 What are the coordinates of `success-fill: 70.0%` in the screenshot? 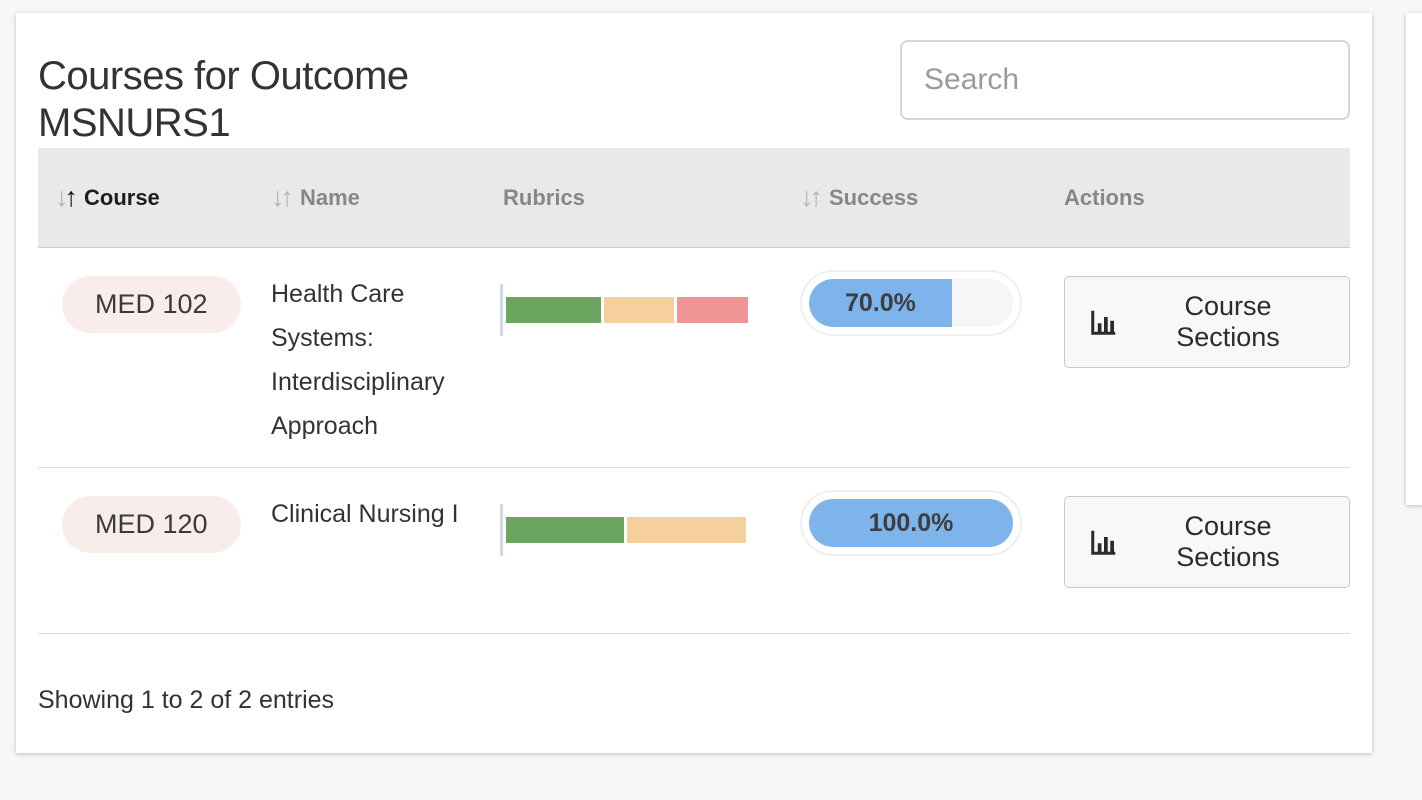 It's located at (880, 303).